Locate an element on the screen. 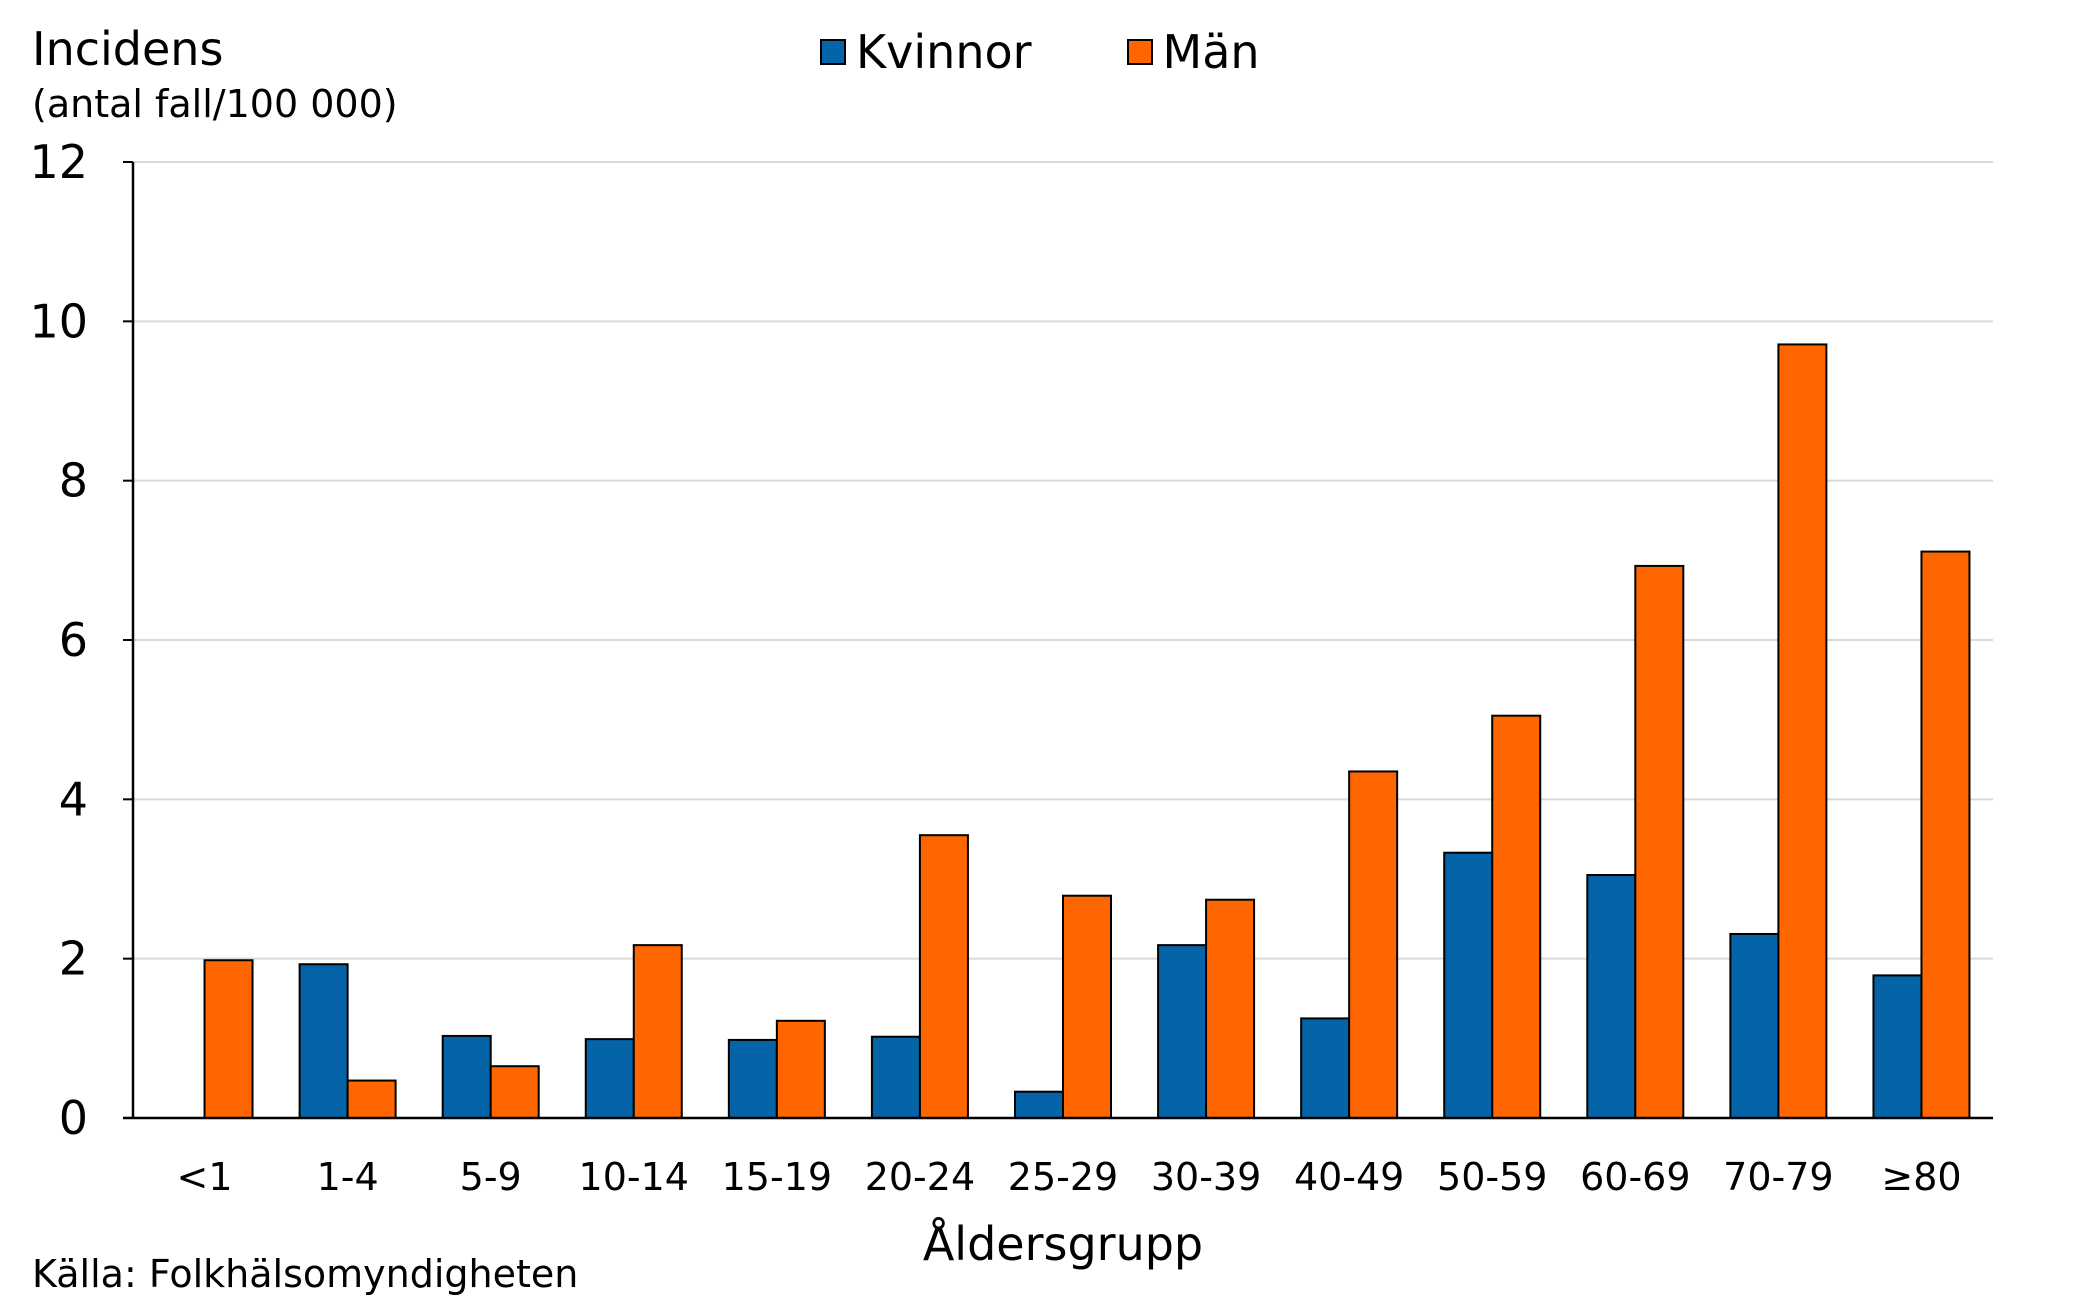 This screenshot has height=1300, width=2079. x-tick-label-2: 5-9 is located at coordinates (491, 1177).